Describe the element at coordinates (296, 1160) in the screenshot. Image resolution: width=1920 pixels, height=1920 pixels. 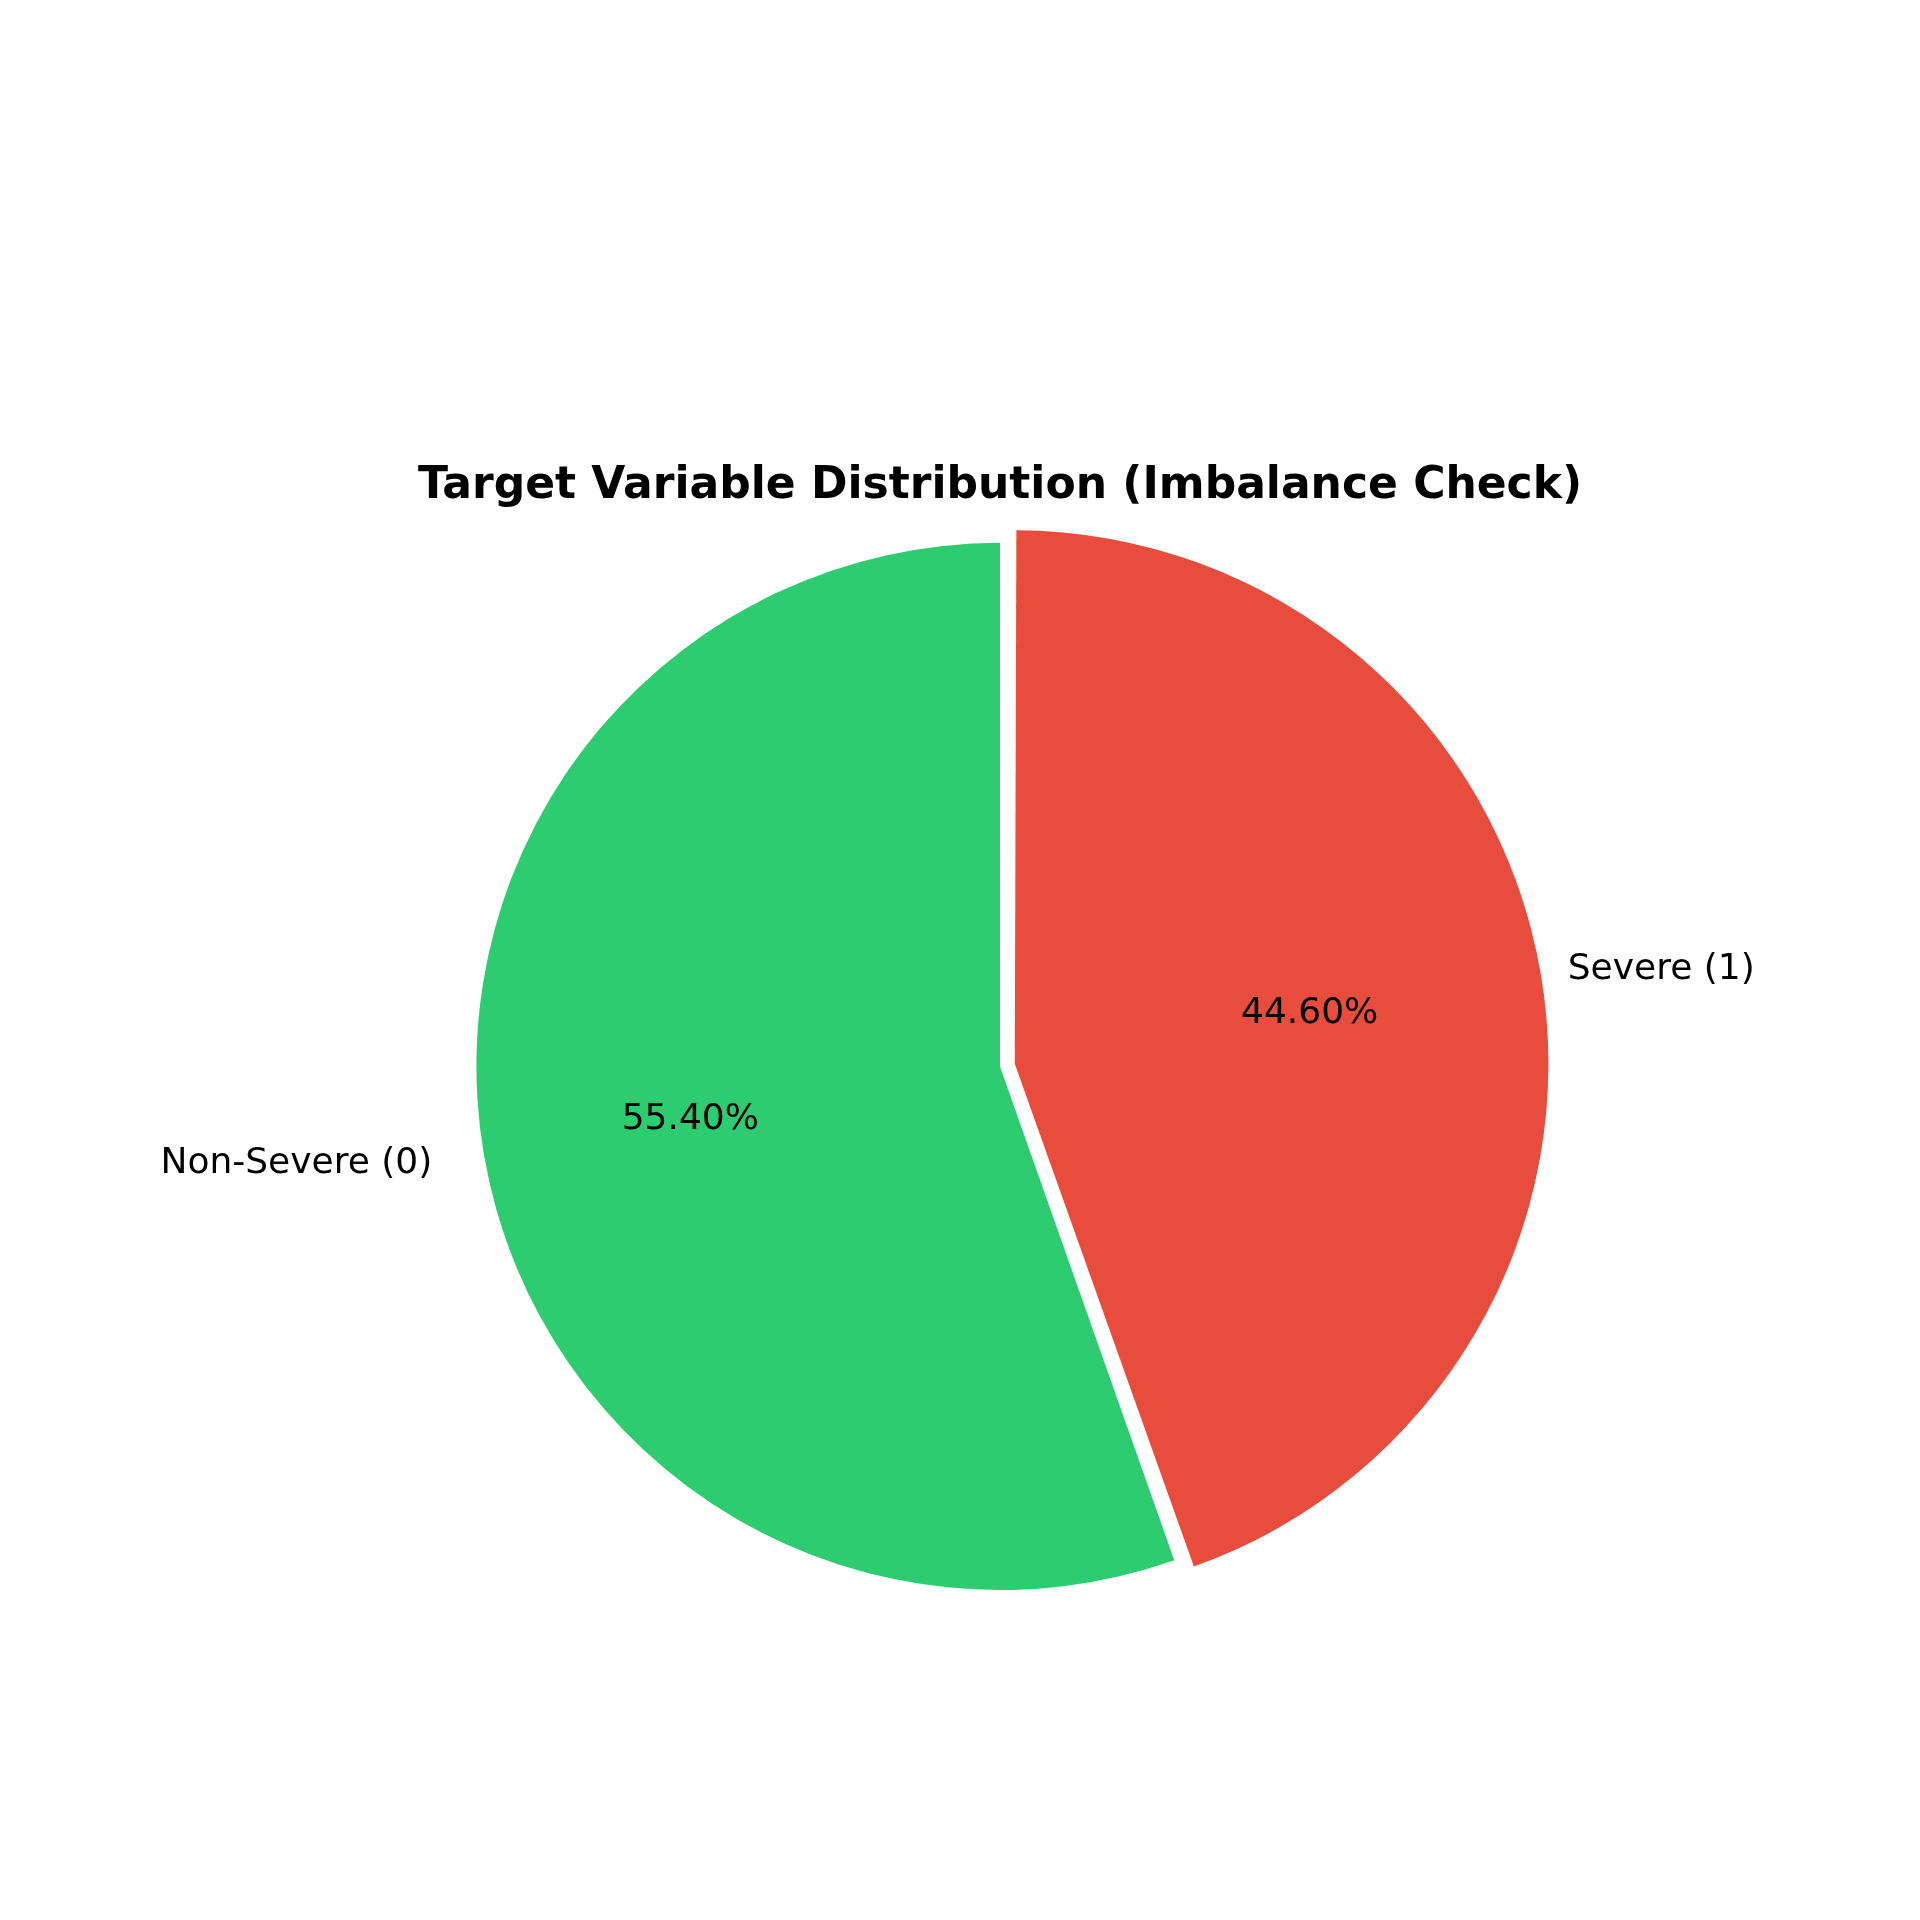
I see `slice-label: Non-Severe (0)` at that location.